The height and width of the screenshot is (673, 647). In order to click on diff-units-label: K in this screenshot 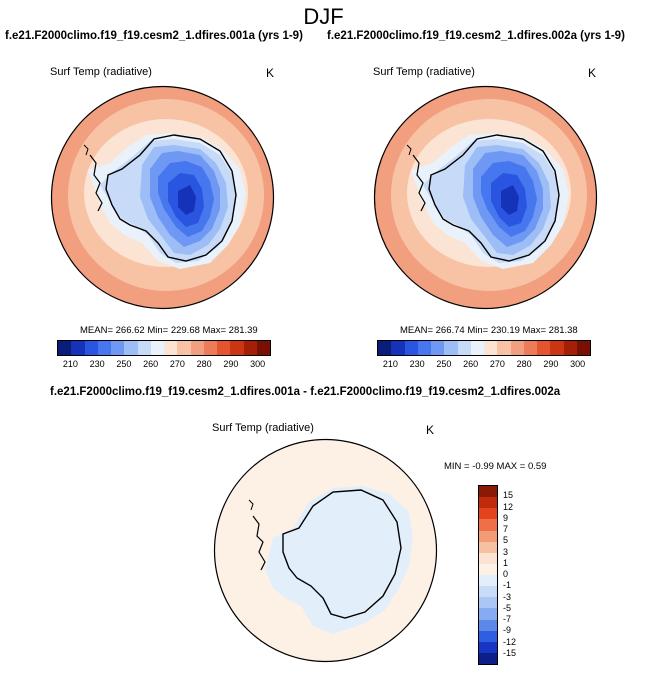, I will do `click(430, 430)`.